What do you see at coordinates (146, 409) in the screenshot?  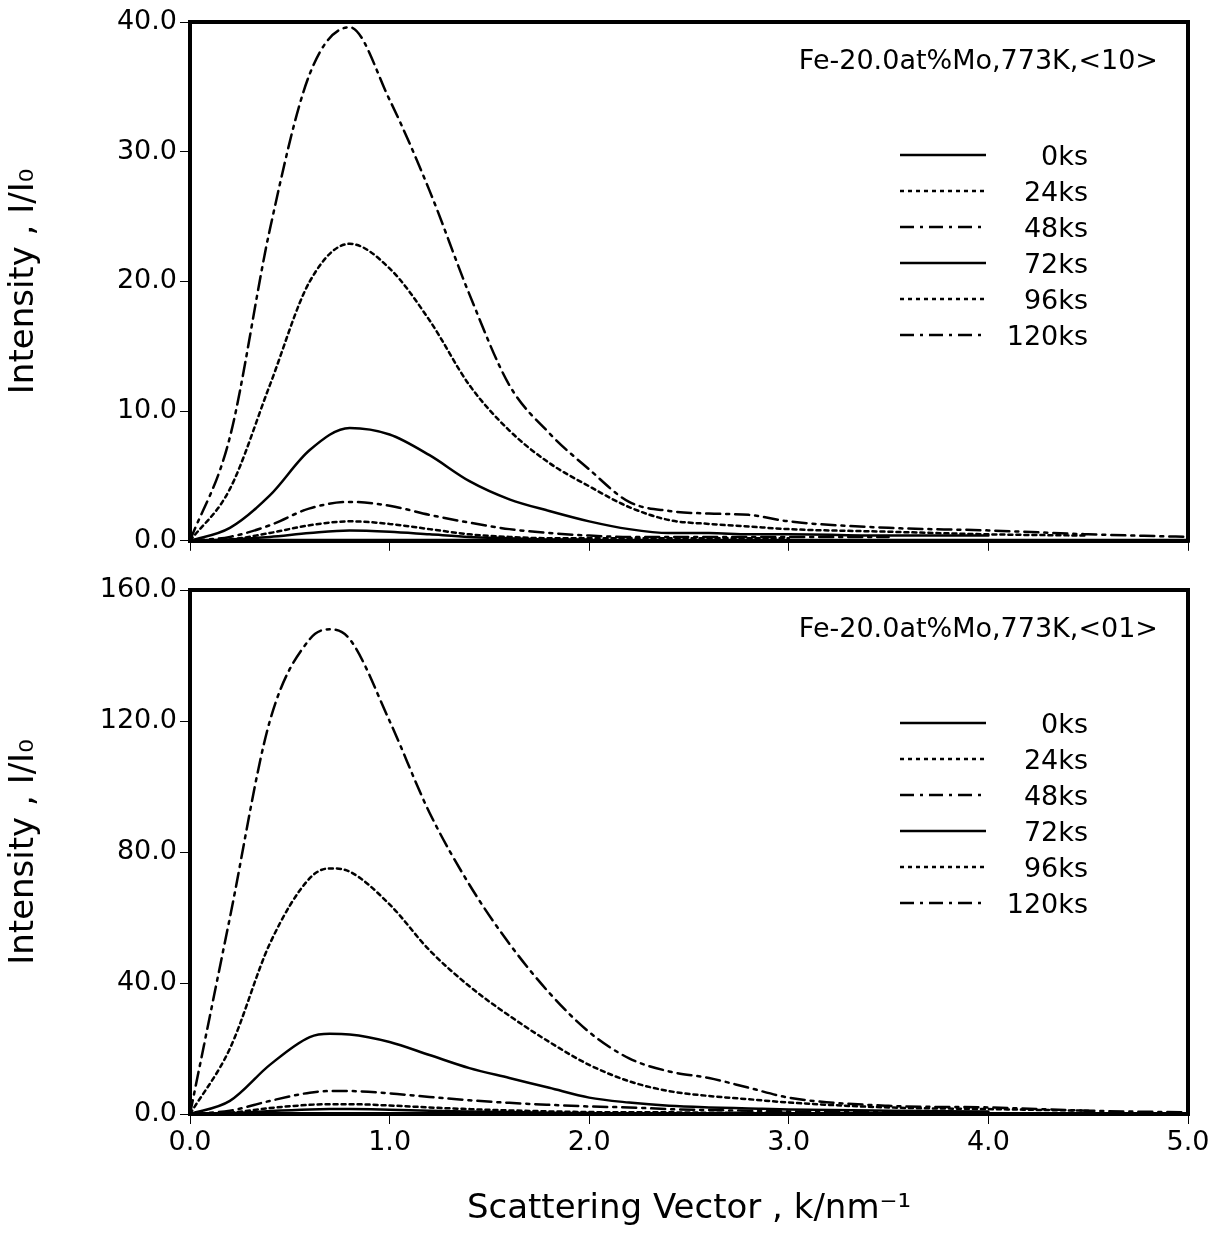 I see `y-tick-label: 10.0` at bounding box center [146, 409].